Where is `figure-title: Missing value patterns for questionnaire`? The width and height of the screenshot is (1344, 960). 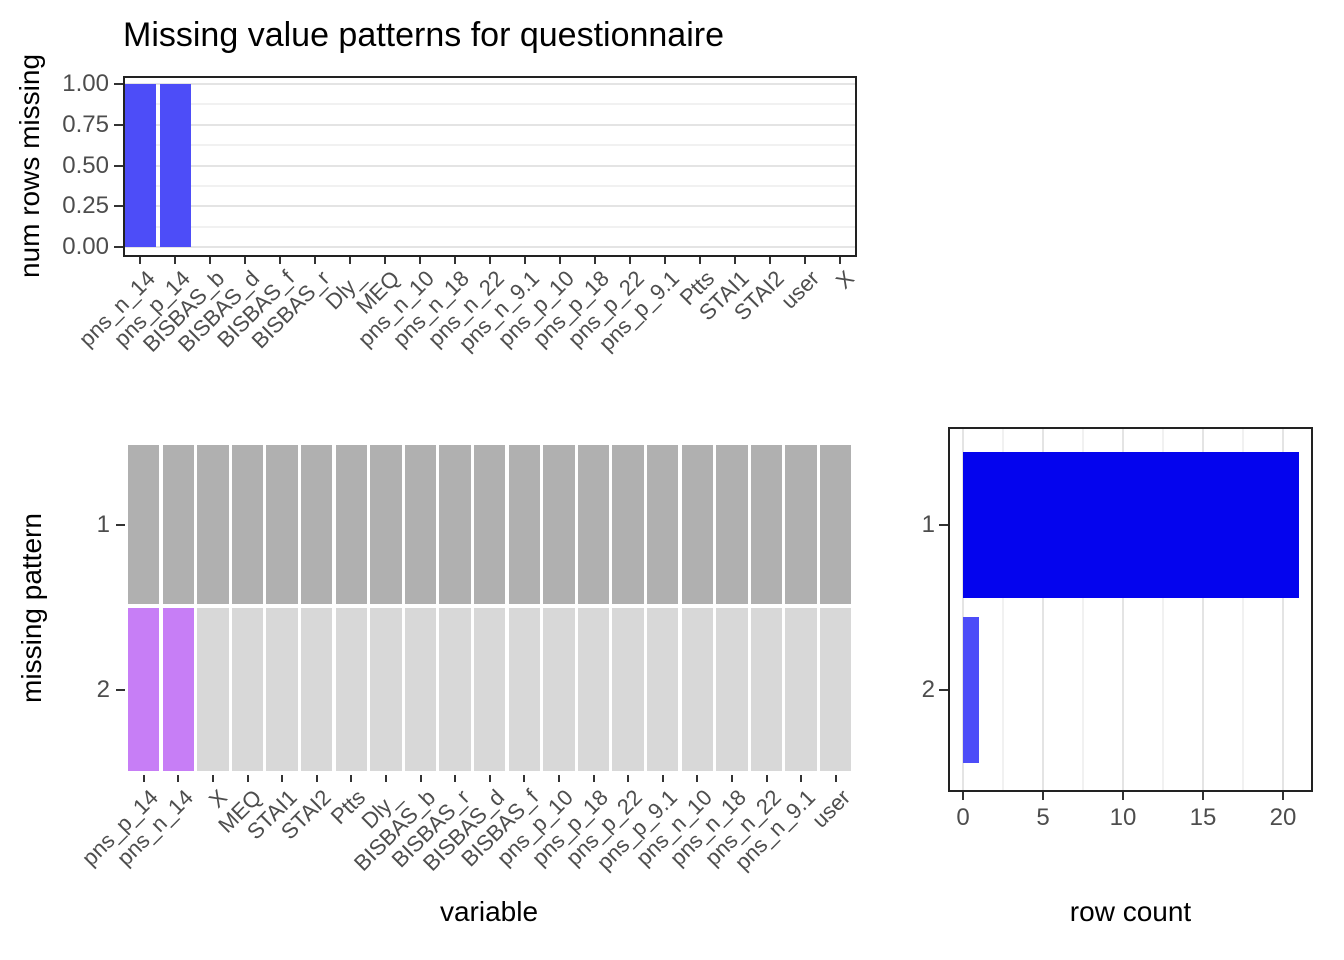 figure-title: Missing value patterns for questionnaire is located at coordinates (423, 35).